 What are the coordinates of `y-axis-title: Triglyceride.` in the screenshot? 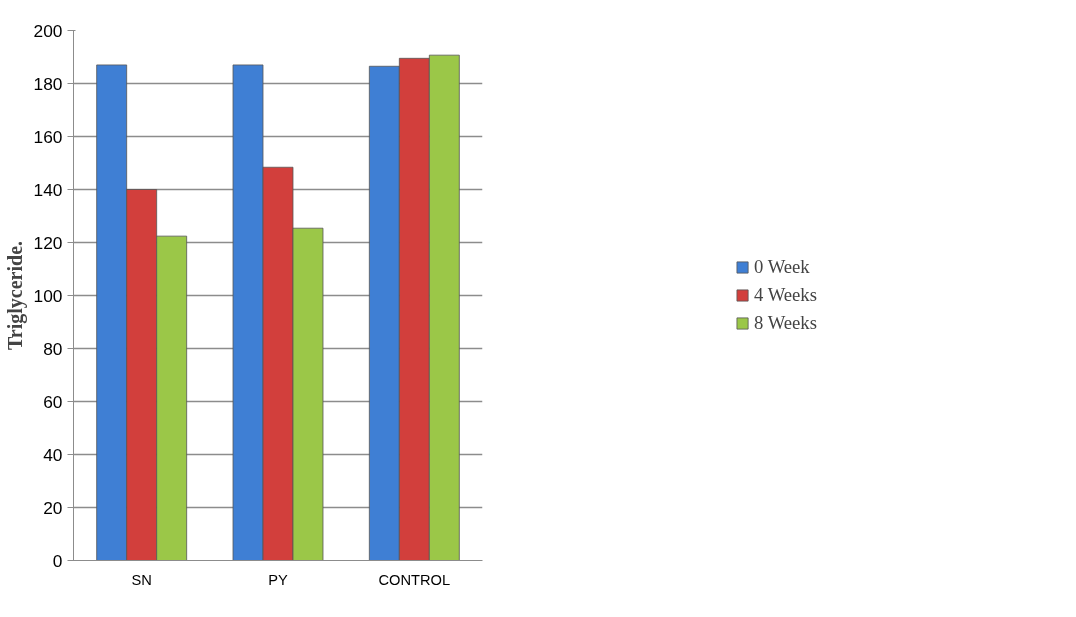 It's located at (15, 295).